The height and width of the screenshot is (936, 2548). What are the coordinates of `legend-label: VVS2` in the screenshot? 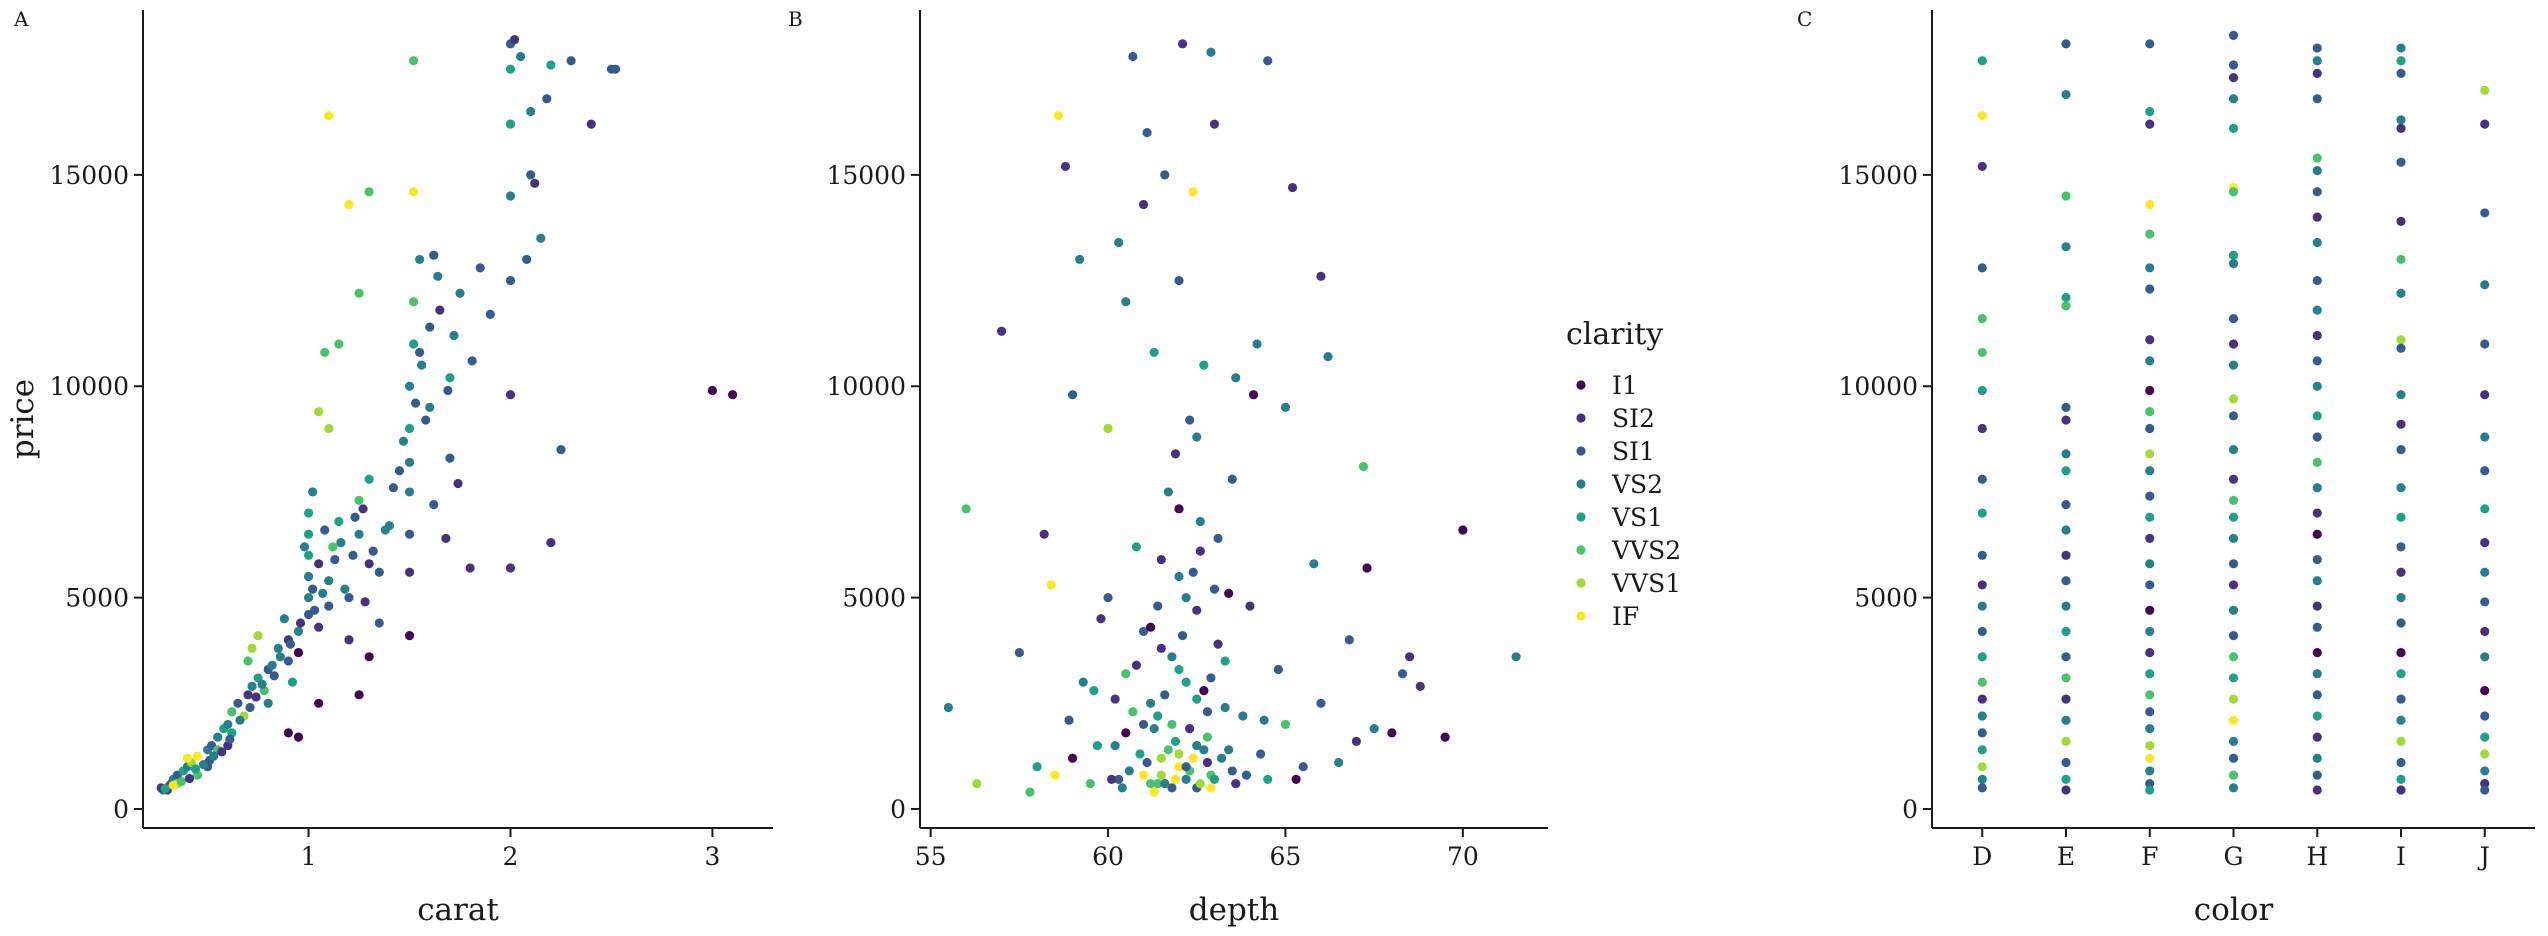 It's located at (1646, 550).